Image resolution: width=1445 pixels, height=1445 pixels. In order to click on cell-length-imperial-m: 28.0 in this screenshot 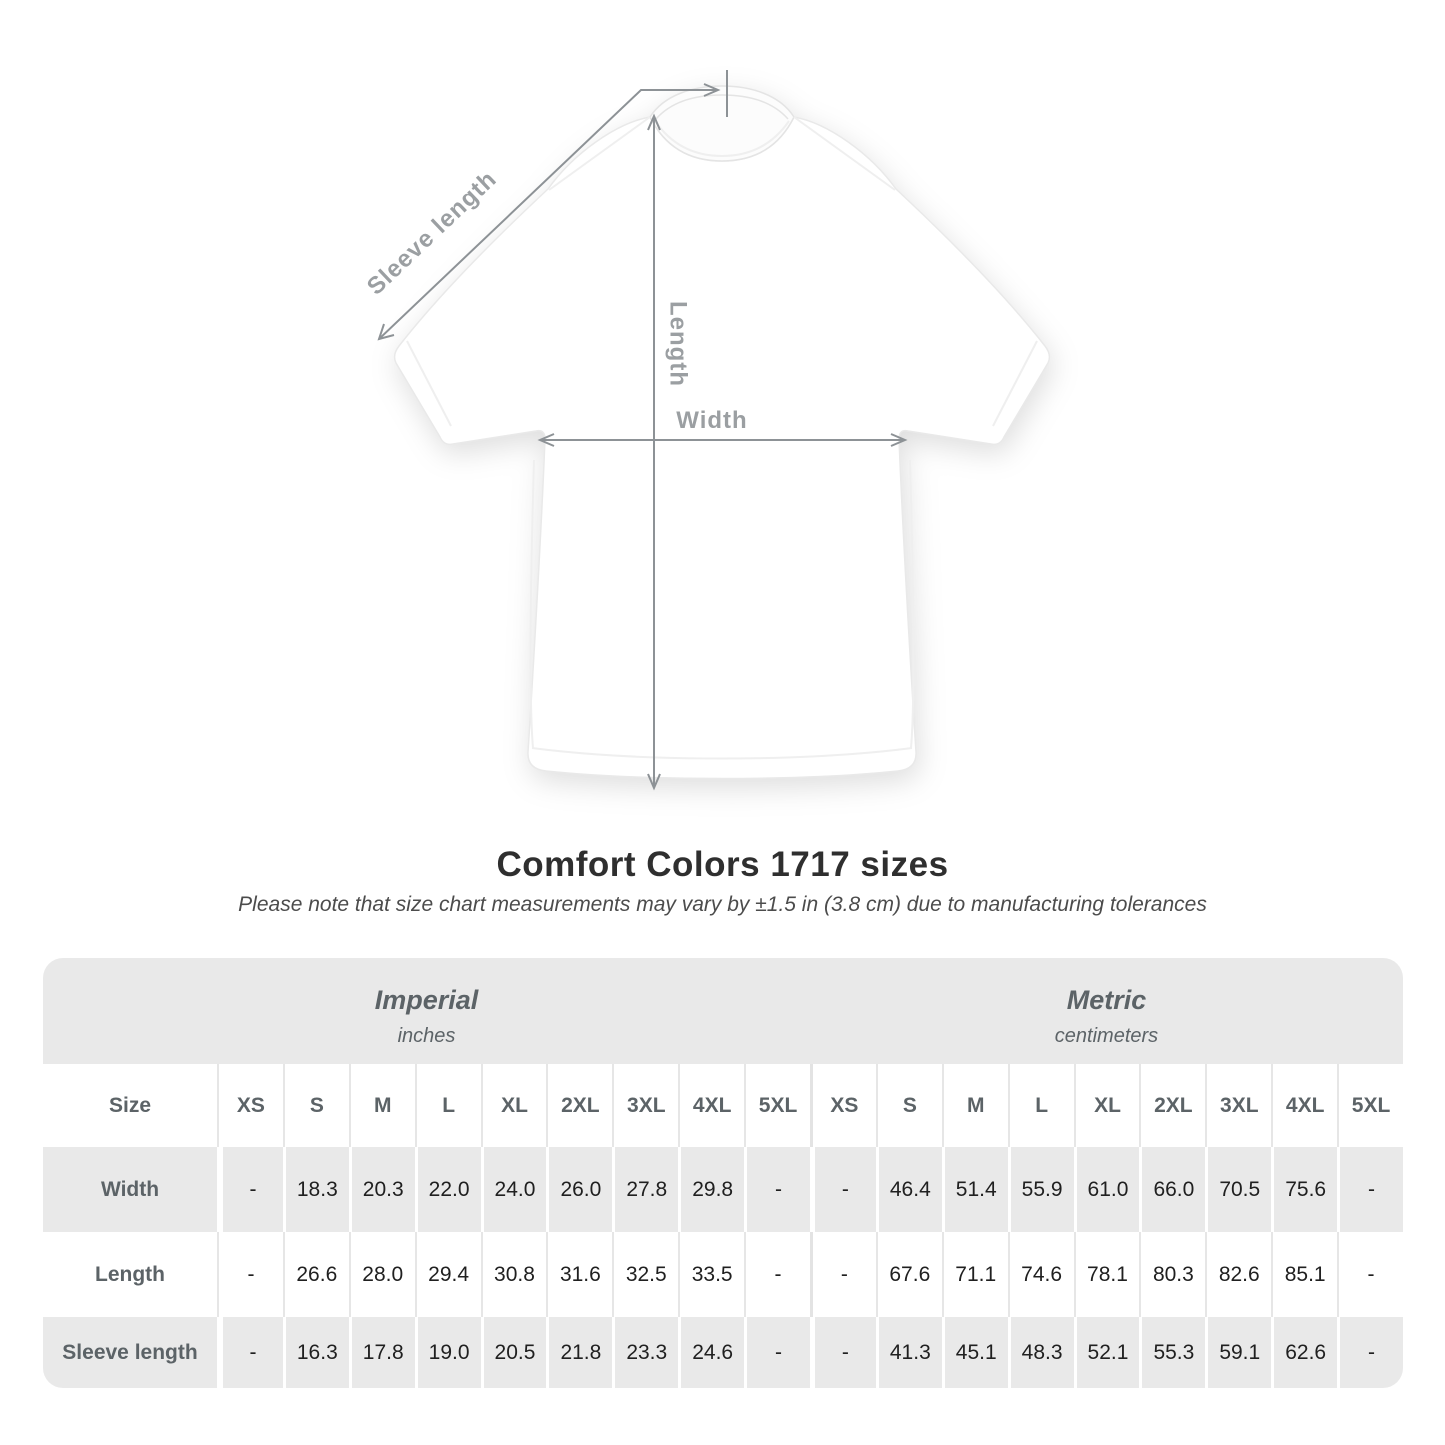, I will do `click(381, 1274)`.